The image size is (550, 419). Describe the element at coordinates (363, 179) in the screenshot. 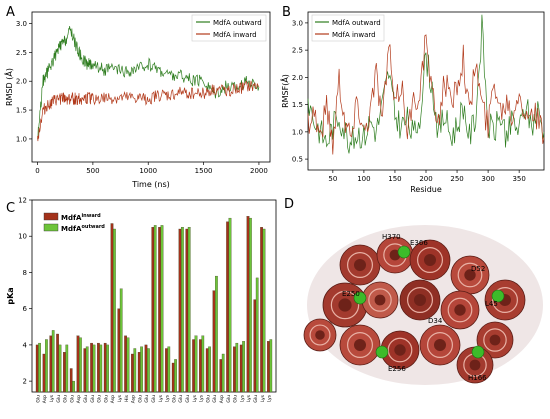

I see `x-tick-label: 100` at that location.